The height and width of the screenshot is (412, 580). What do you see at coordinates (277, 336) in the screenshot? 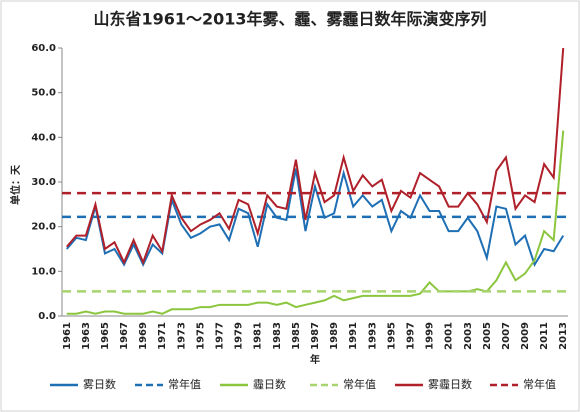
I see `x-tick-label: 1983` at bounding box center [277, 336].